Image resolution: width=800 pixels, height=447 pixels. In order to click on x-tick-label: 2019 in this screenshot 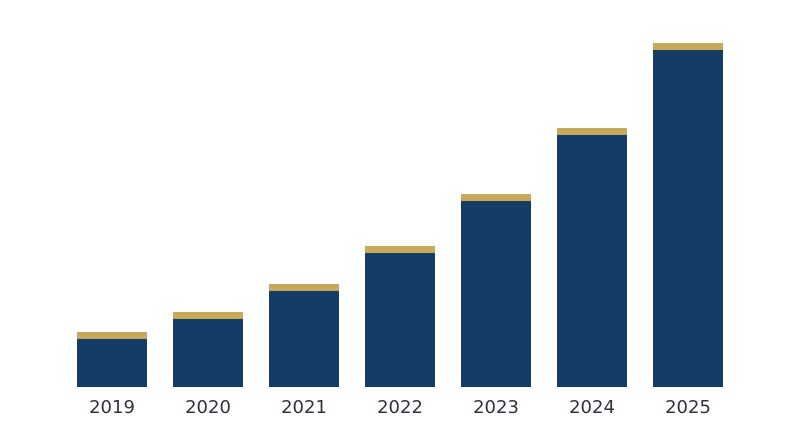, I will do `click(112, 407)`.